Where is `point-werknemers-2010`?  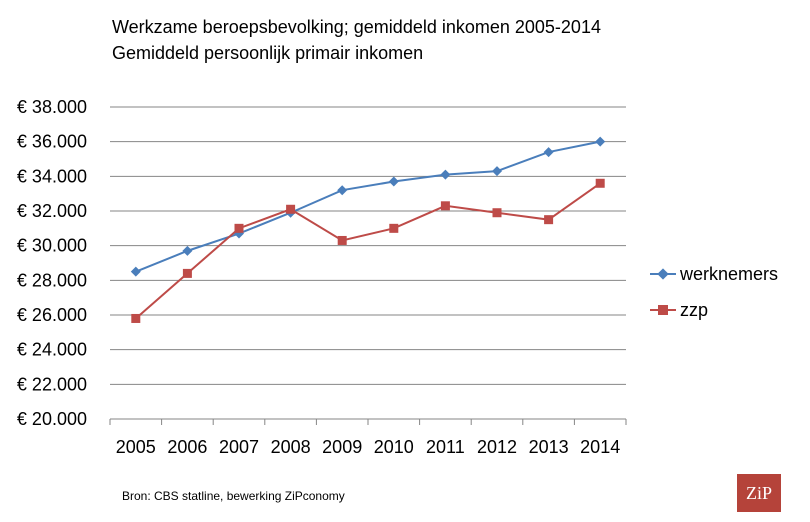 point-werknemers-2010 is located at coordinates (393, 181).